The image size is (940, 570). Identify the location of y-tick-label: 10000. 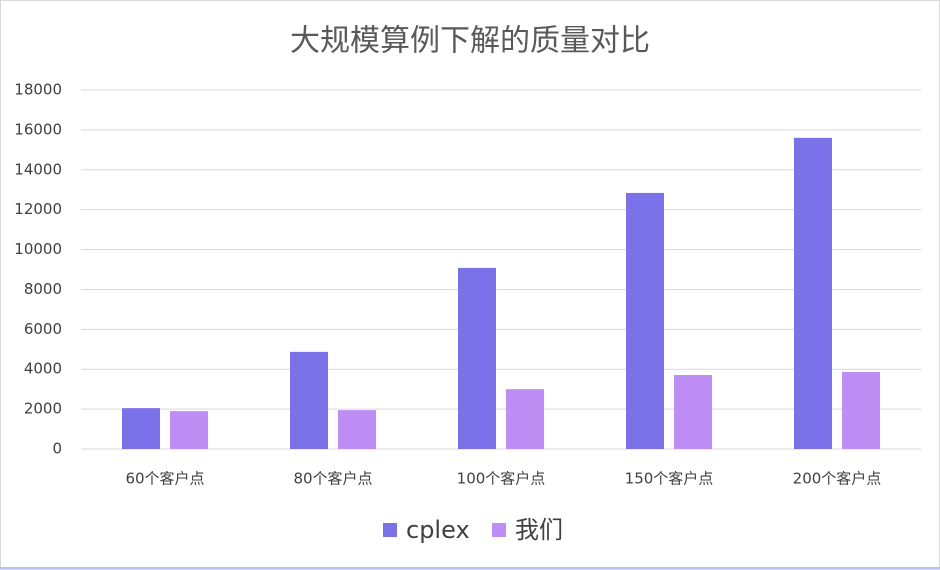
(38, 249).